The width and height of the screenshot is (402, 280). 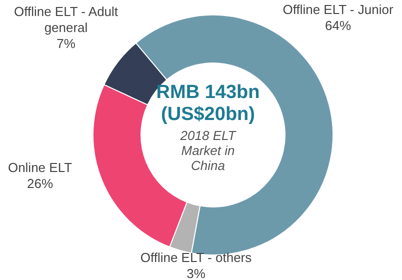 I want to click on data-label: 26%, so click(x=40, y=183).